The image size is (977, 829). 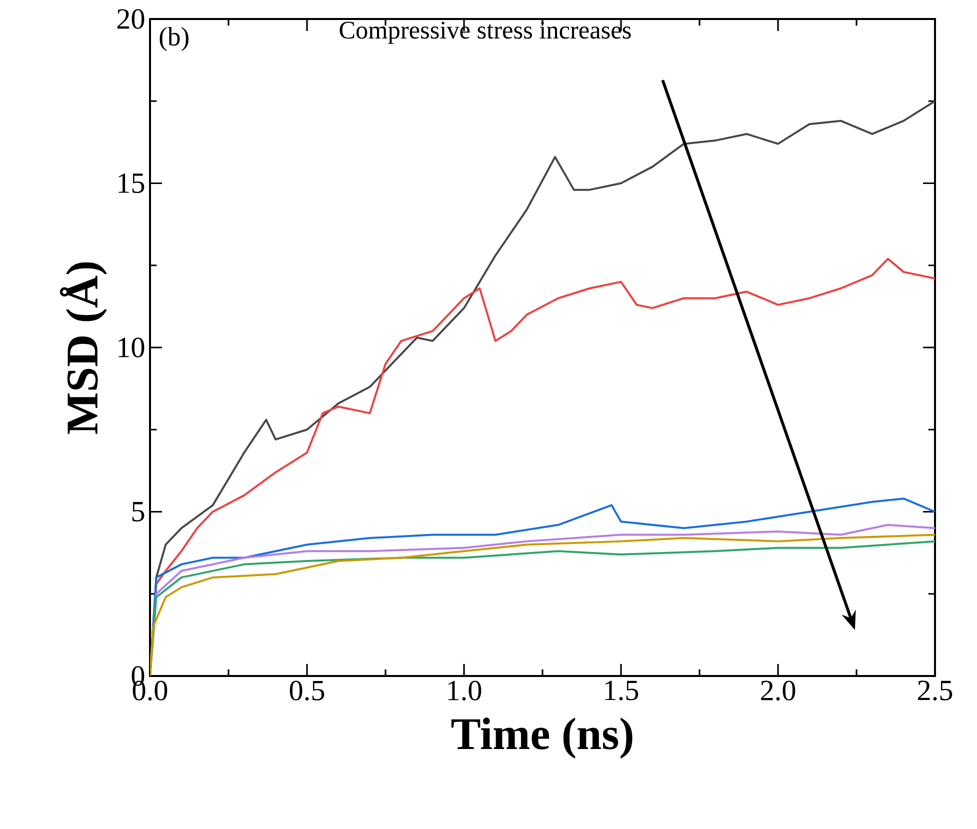 I want to click on x-tick-label: 0.5, so click(x=307, y=690).